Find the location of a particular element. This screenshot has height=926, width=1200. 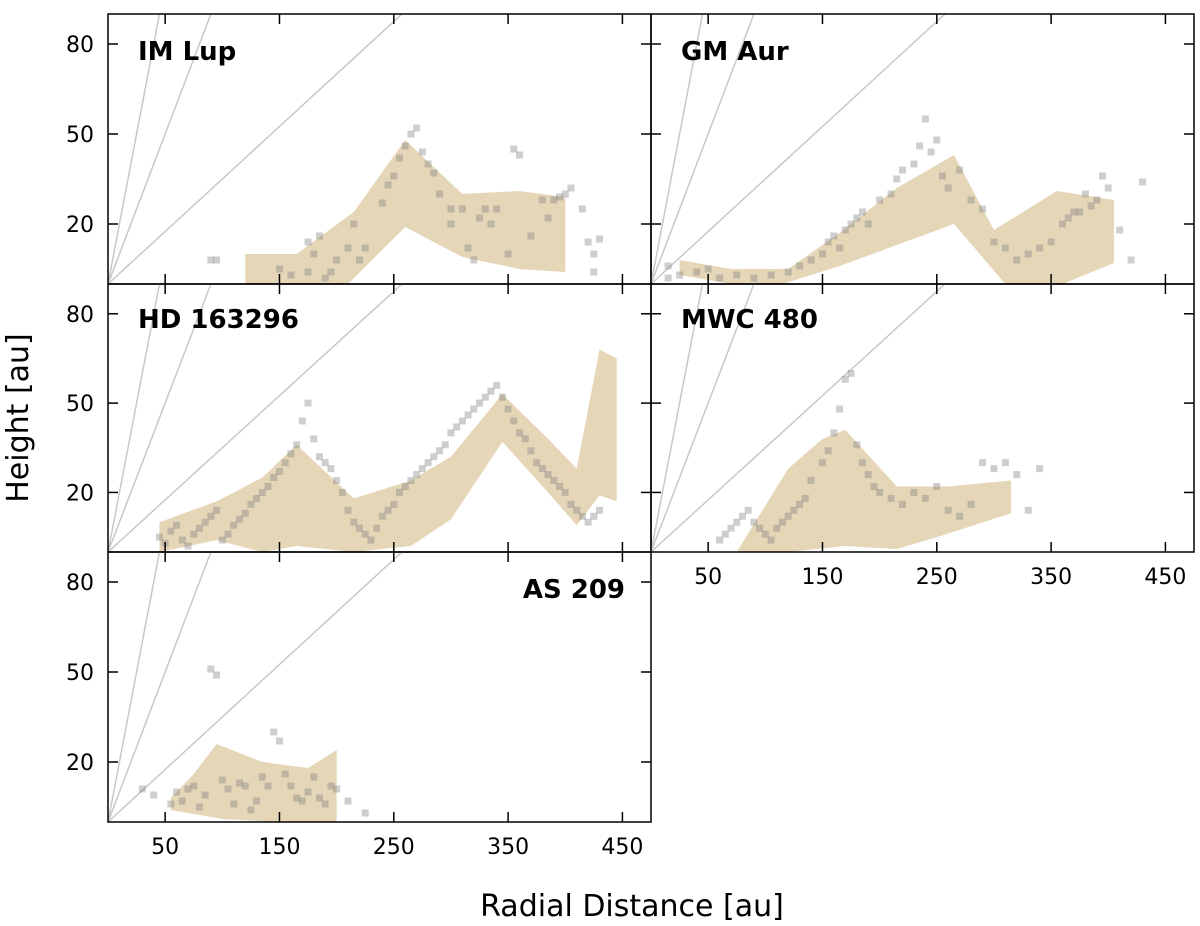

x-tick-label: 50 is located at coordinates (165, 847).